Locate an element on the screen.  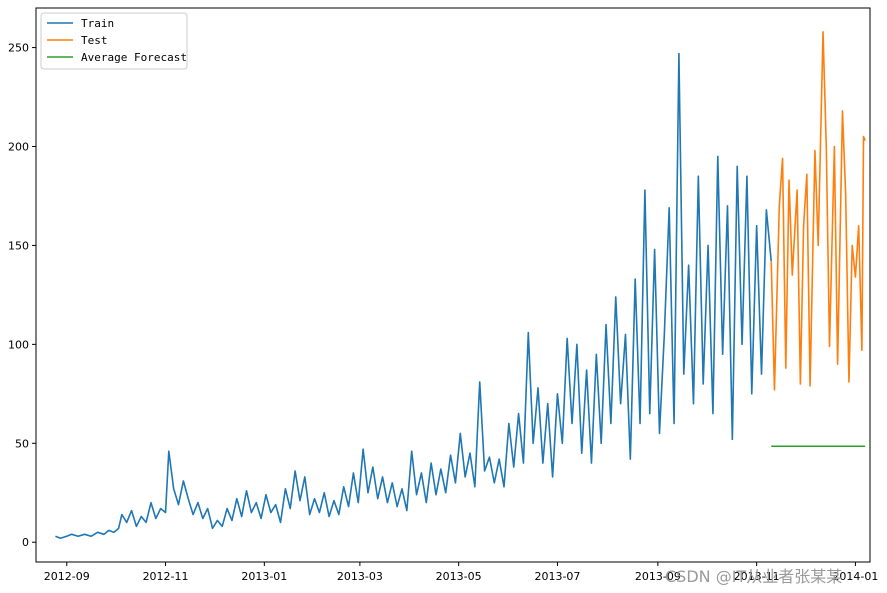
y-tick-label: 100 is located at coordinates (18, 344).